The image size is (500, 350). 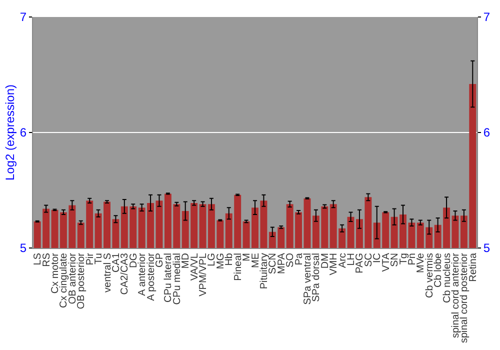 I want to click on x-tick-label: Pineal, so click(x=238, y=267).